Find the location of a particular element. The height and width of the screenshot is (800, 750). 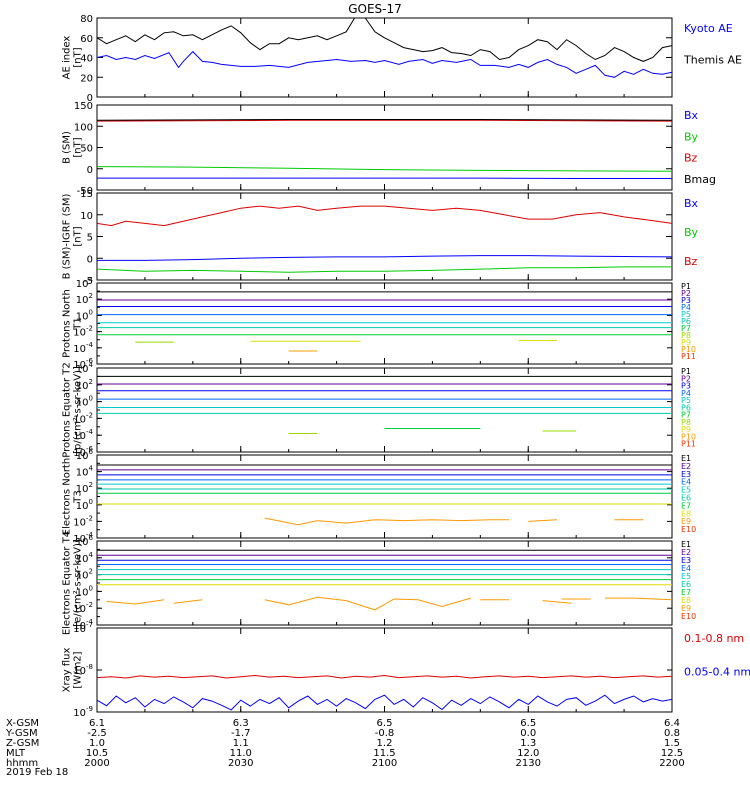

y-tick-label: 100 is located at coordinates (83, 127).